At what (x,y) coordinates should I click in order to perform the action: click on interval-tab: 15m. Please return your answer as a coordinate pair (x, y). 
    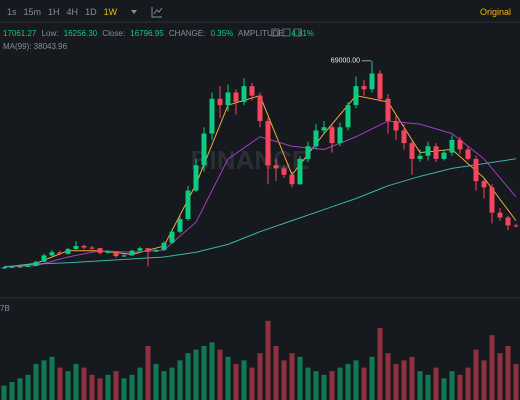
    Looking at the image, I should click on (32, 12).